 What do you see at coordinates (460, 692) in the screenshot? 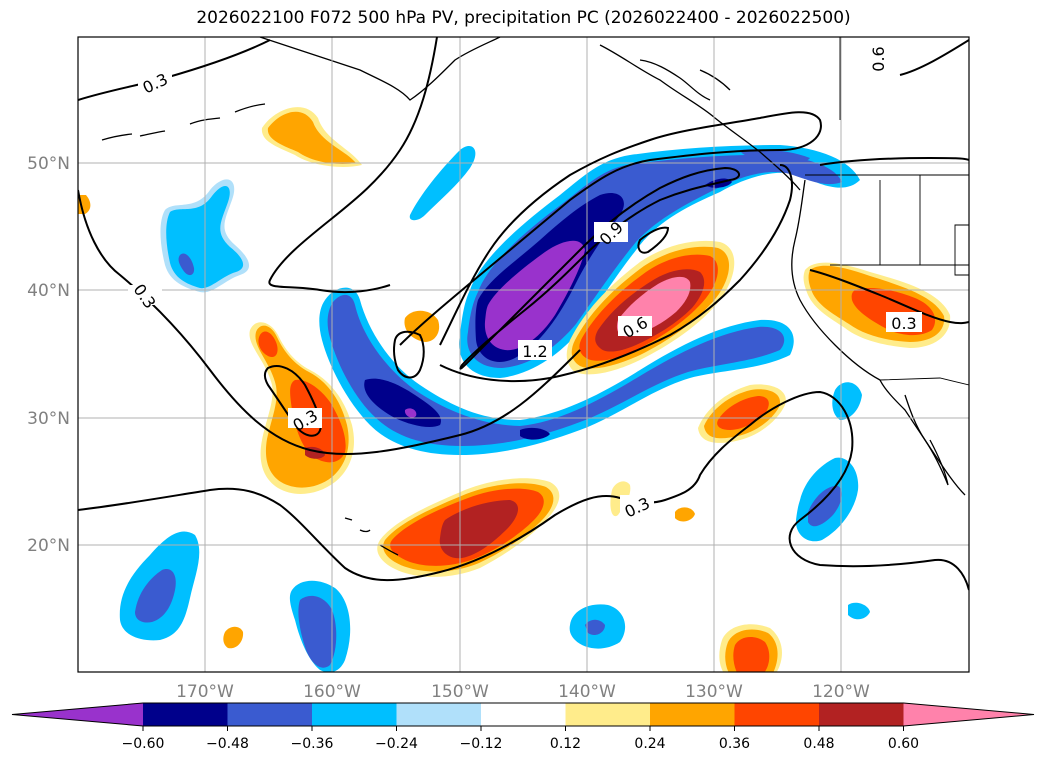
I see `lon-label-150w: 150°W` at bounding box center [460, 692].